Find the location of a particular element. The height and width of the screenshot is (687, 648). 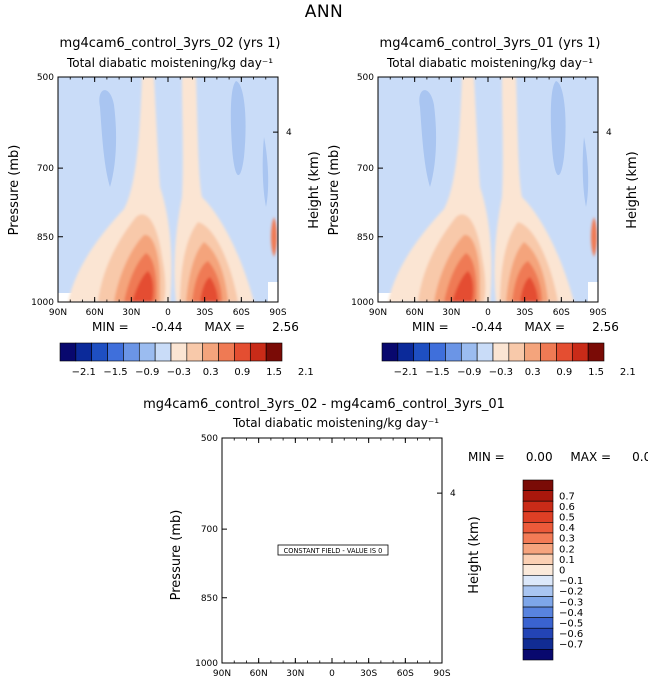

panel-1-y-axis: 500 700 850 1000 4 is located at coordinates (161, 190).